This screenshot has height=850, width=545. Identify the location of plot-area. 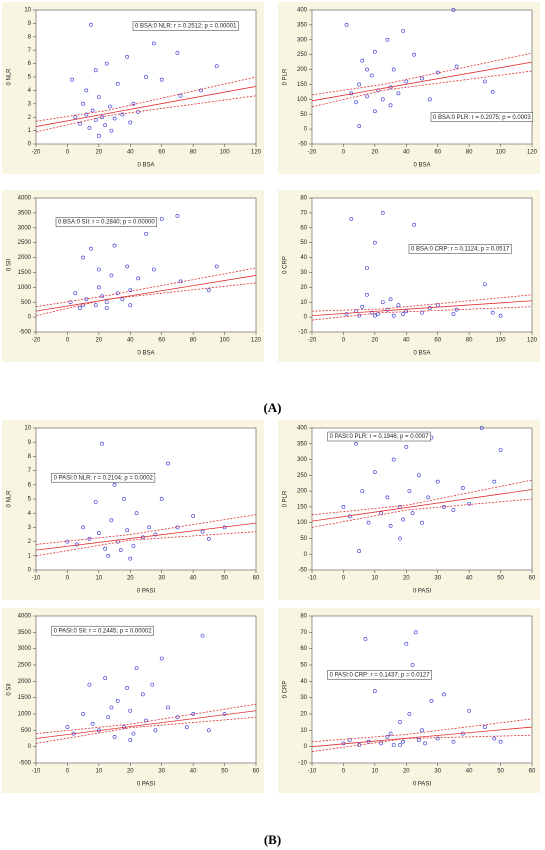
(422, 689).